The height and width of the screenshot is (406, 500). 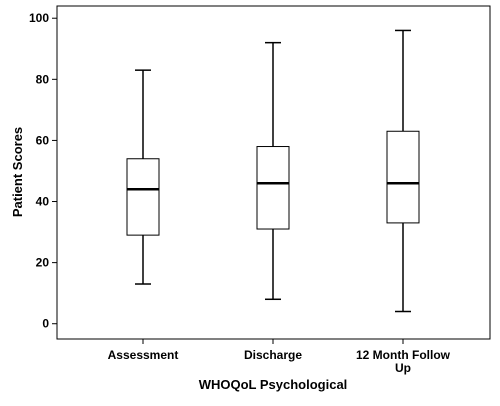 What do you see at coordinates (403, 368) in the screenshot?
I see `x-category-label-line: Up` at bounding box center [403, 368].